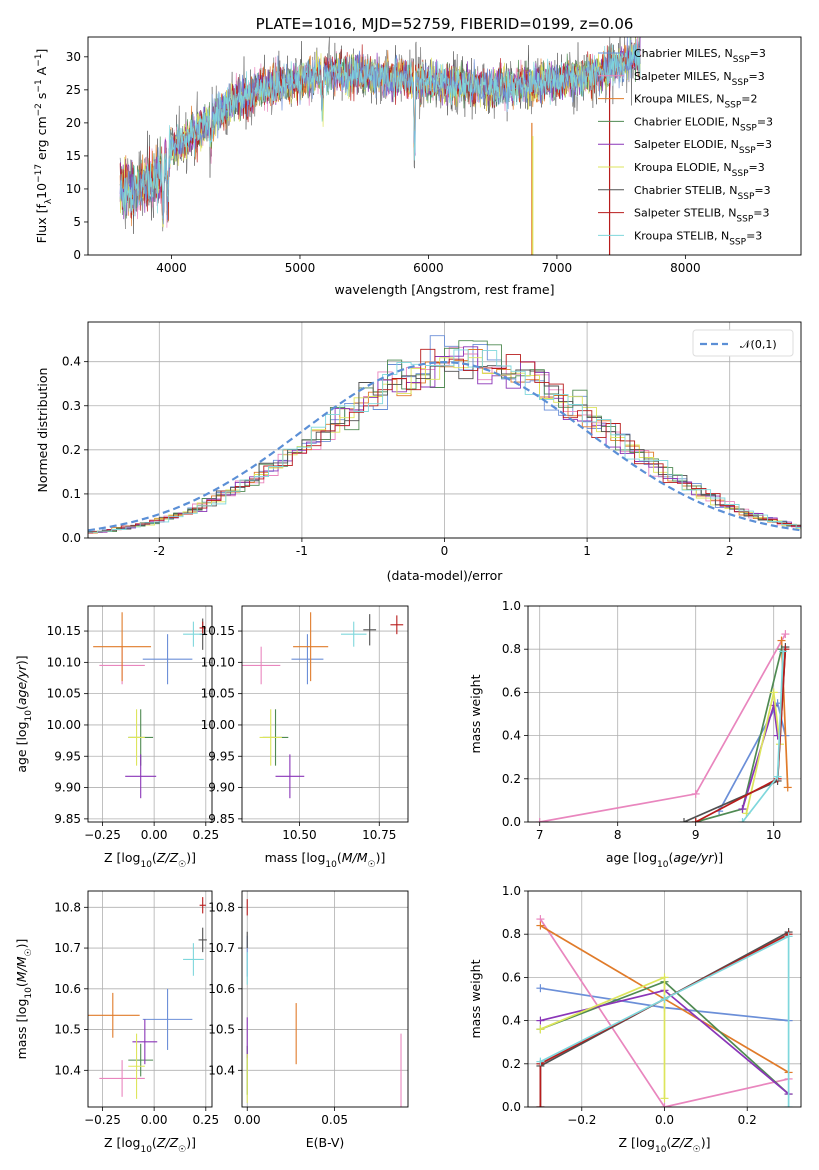 The height and width of the screenshot is (1170, 819). I want to click on x-tick-label: 0, so click(445, 551).